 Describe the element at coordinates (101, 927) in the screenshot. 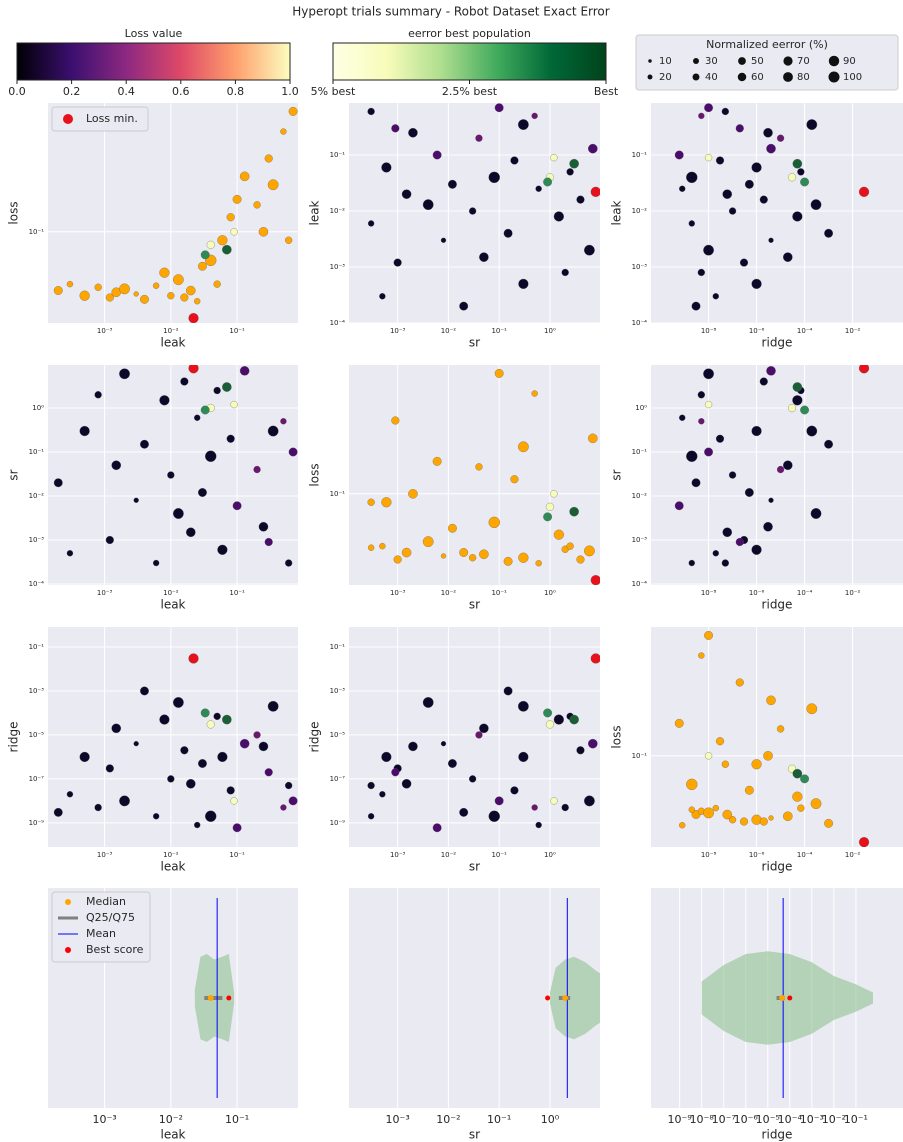

I see `legend-box` at that location.